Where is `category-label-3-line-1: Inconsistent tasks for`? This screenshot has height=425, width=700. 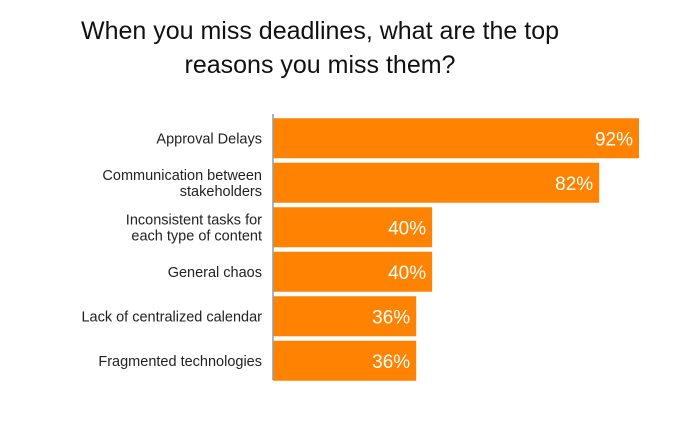
category-label-3-line-1: Inconsistent tasks for is located at coordinates (194, 220).